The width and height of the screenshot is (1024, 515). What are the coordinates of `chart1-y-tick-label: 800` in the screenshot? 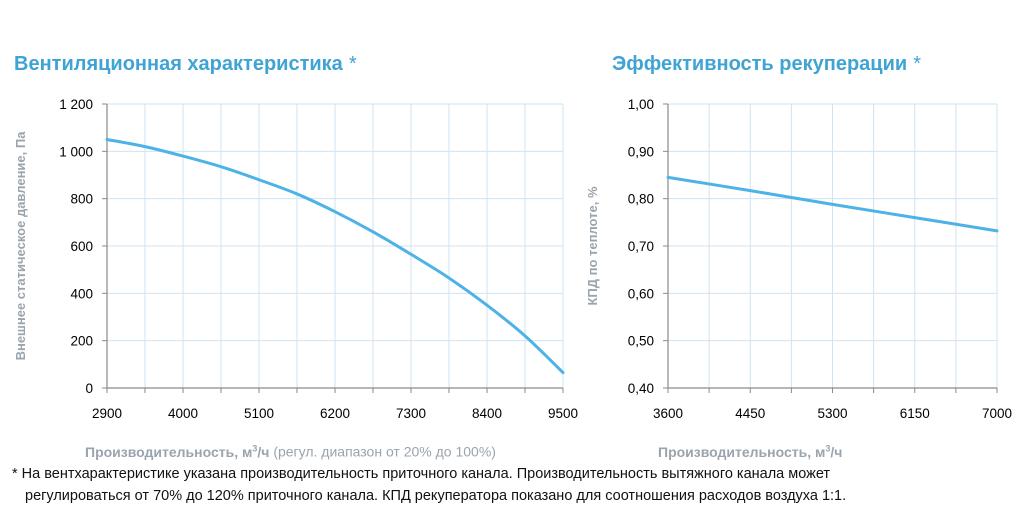 It's located at (81, 199).